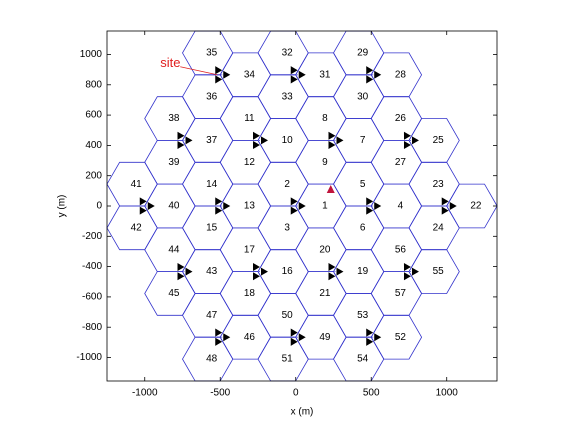  Describe the element at coordinates (250, 293) in the screenshot. I see `cell-label: 18` at that location.